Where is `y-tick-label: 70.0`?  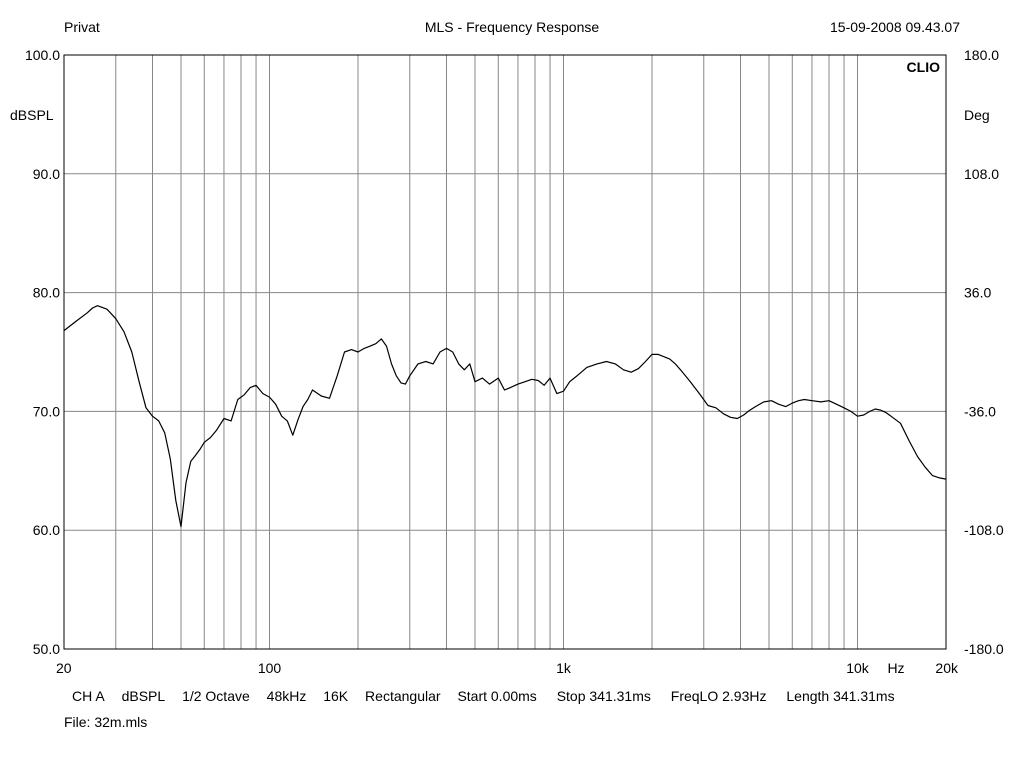
y-tick-label: 70.0 is located at coordinates (46, 411).